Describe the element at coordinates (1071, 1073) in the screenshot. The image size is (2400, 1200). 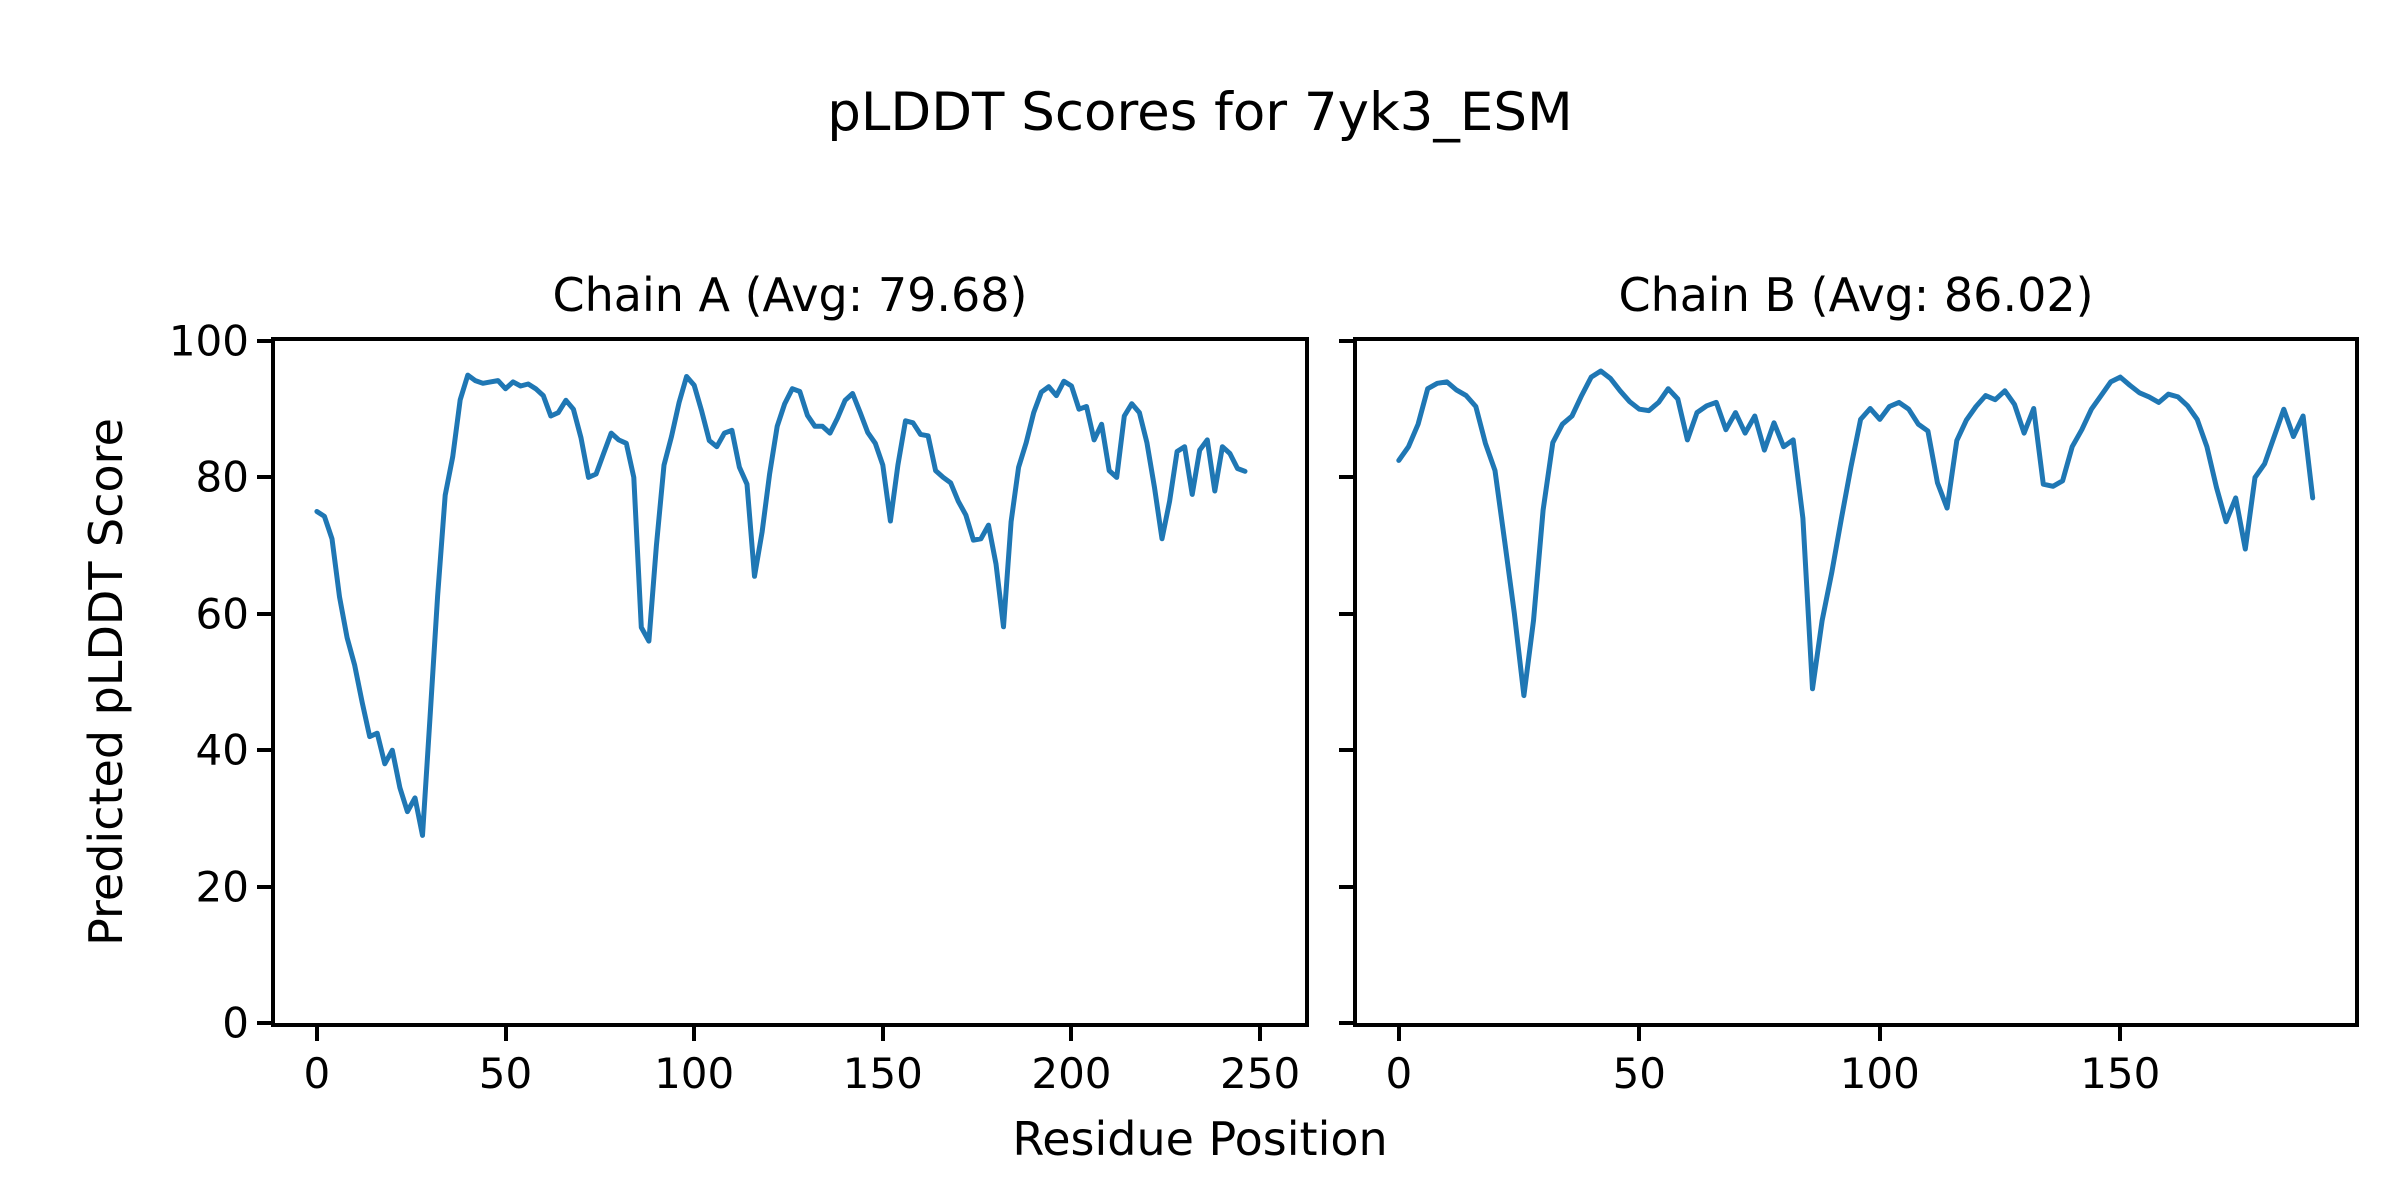
I see `x-tick-label: 200` at that location.